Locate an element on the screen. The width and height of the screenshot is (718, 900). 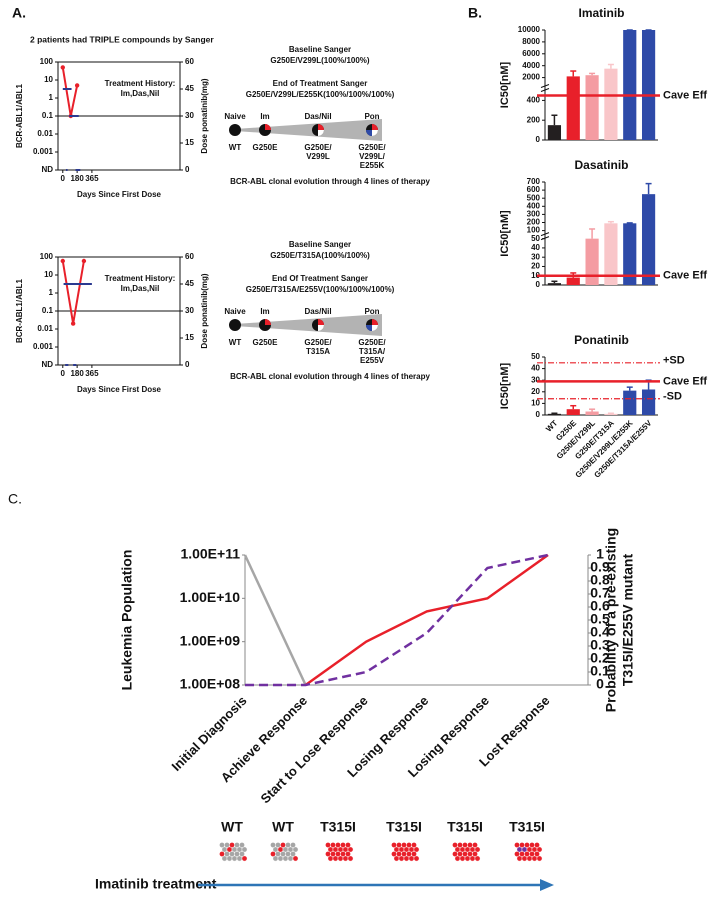
sanger-title: Baseline Sanger is located at coordinates (320, 49).